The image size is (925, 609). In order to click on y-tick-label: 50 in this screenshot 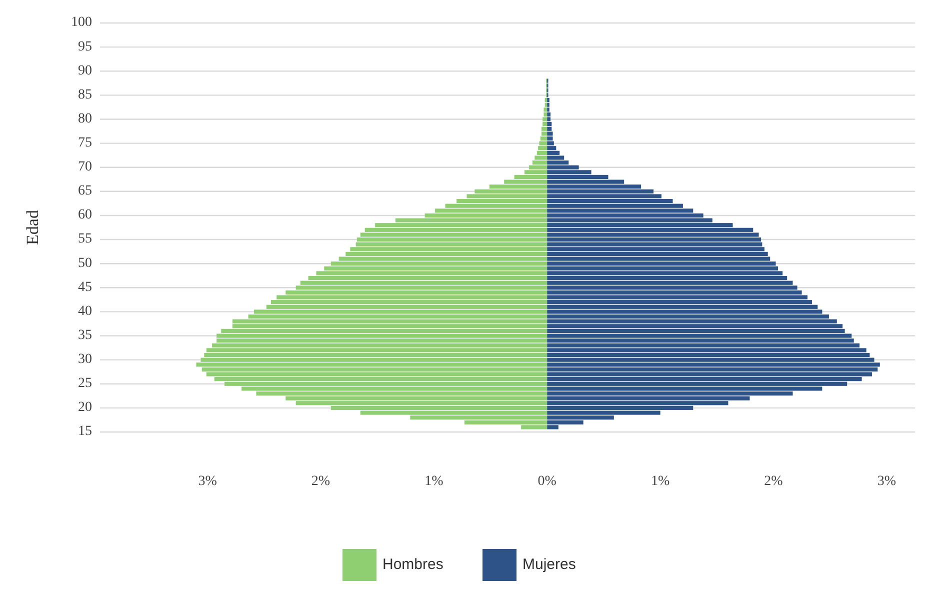, I will do `click(85, 263)`.